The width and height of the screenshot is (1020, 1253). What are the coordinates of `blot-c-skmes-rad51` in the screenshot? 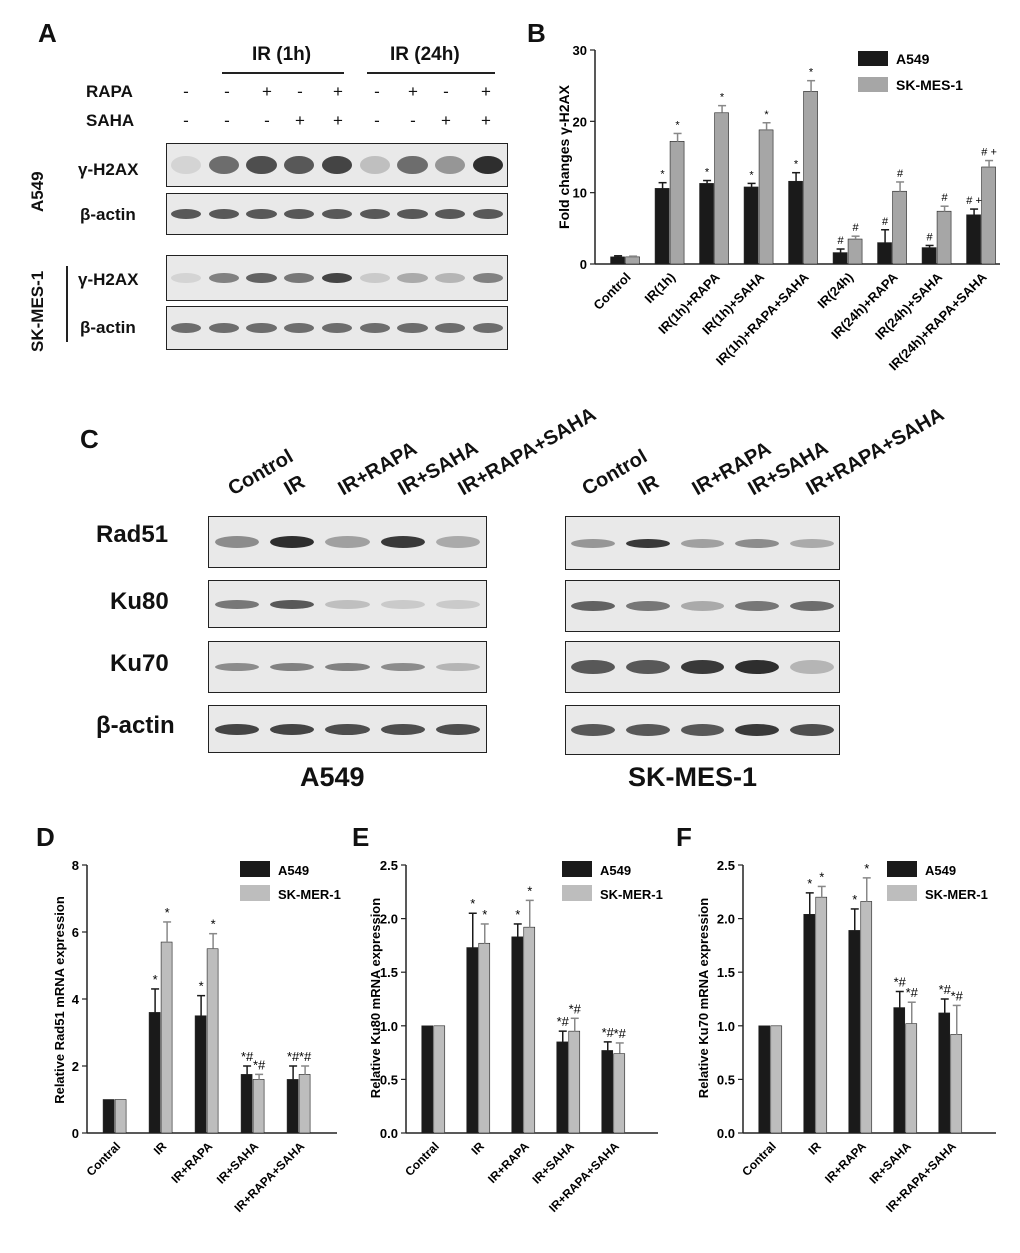 It's located at (702, 543).